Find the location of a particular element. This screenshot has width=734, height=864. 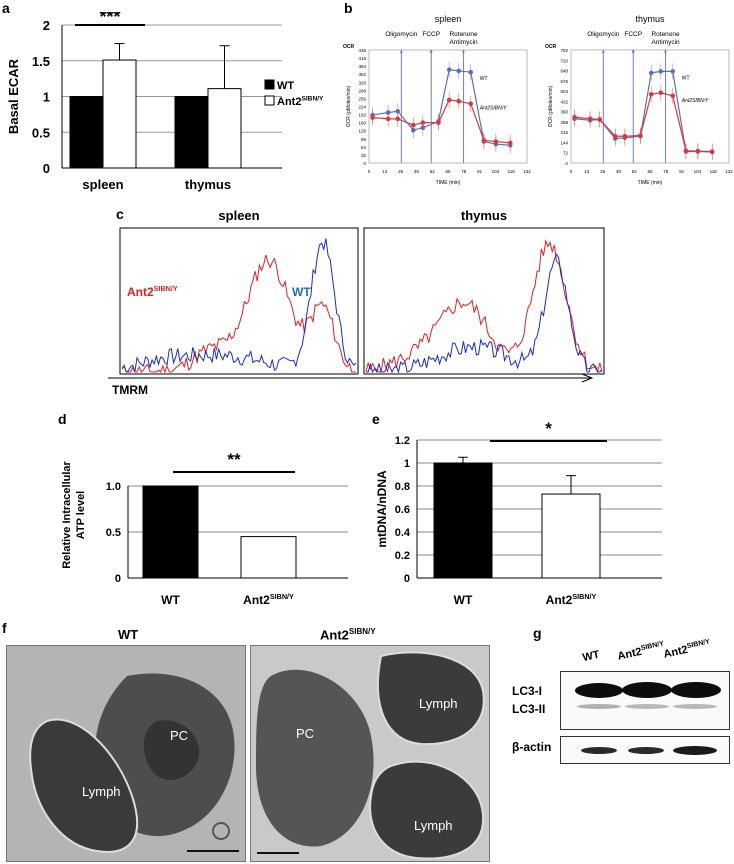

title-c-spleen: spleen is located at coordinates (238, 215).